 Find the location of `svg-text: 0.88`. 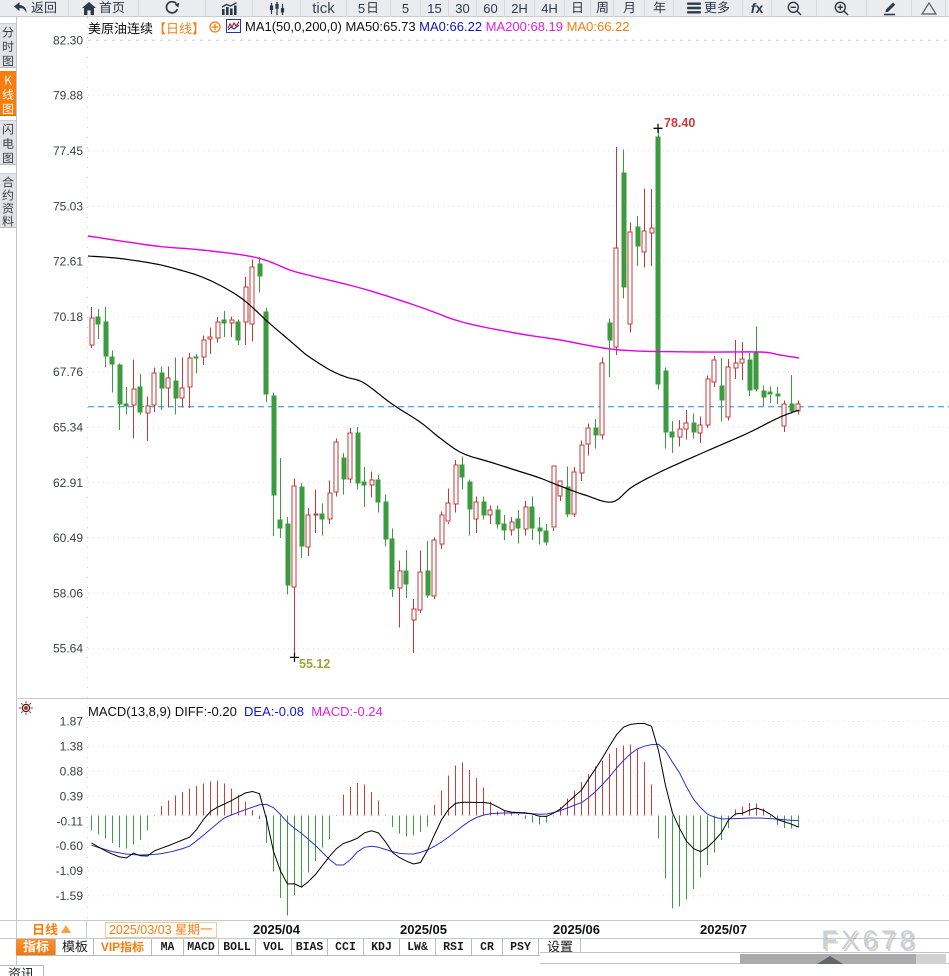

svg-text: 0.88 is located at coordinates (72, 772).